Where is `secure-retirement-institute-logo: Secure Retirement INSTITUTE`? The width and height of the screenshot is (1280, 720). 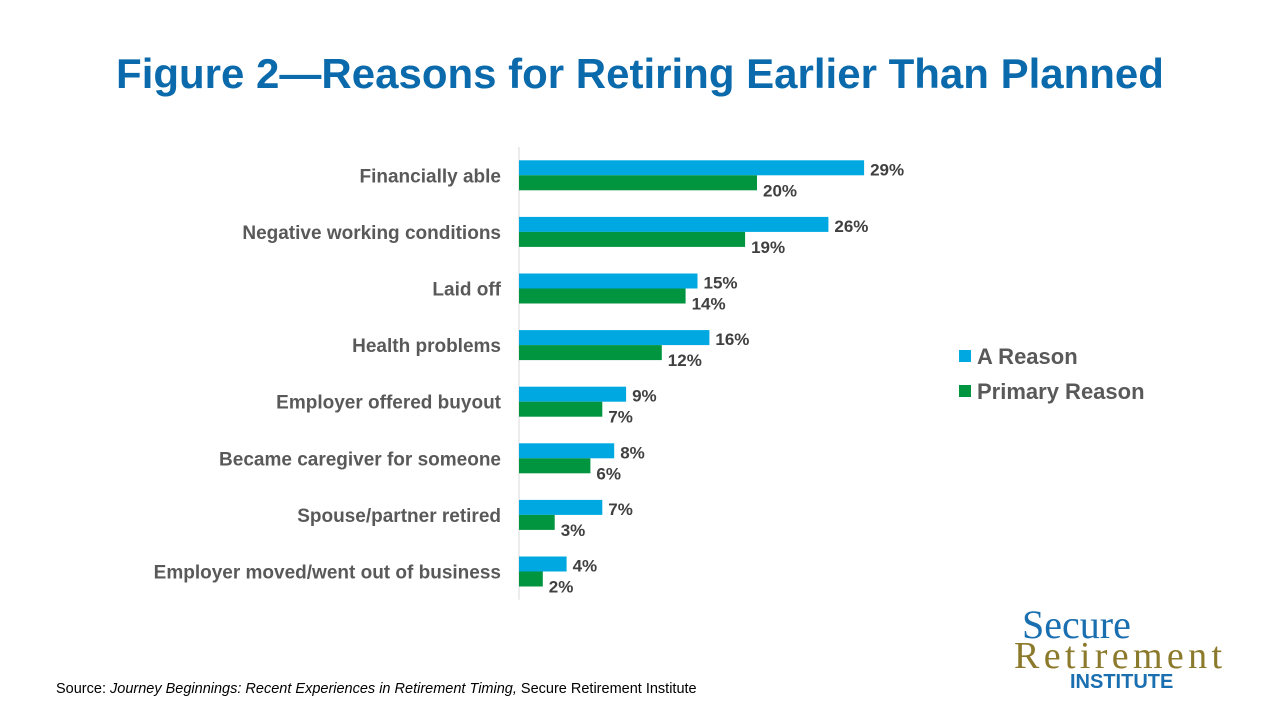
secure-retirement-institute-logo: Secure Retirement INSTITUTE is located at coordinates (1118, 647).